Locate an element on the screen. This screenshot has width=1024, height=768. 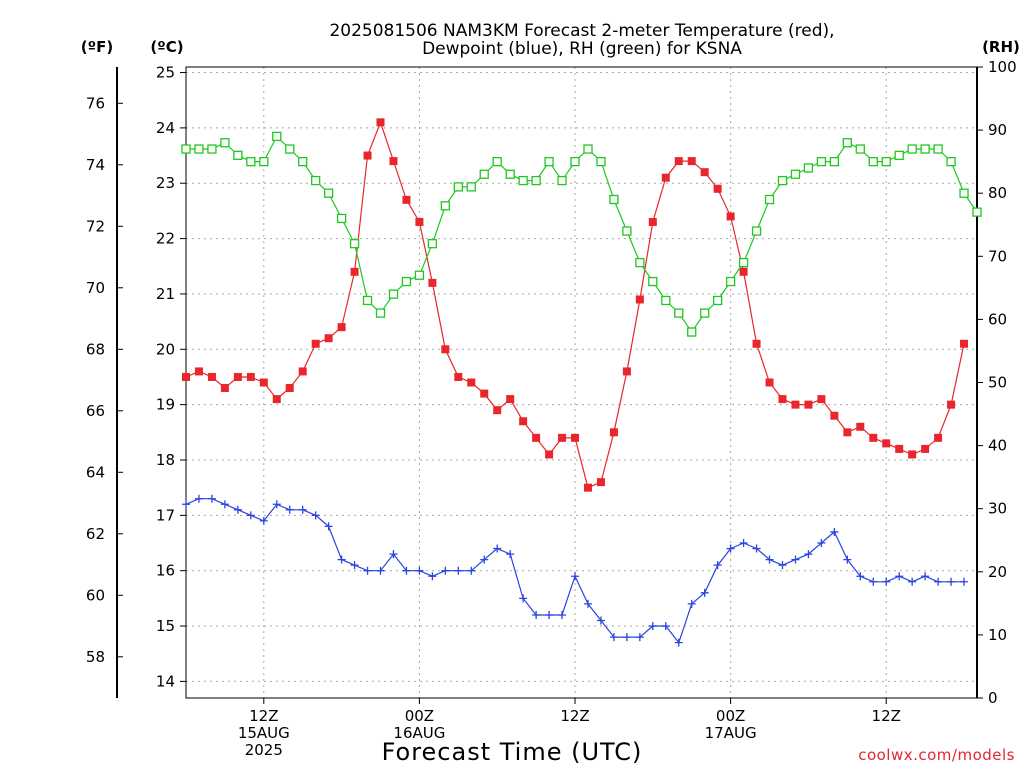
credit-text: coolwx.com/models is located at coordinates (936, 755).